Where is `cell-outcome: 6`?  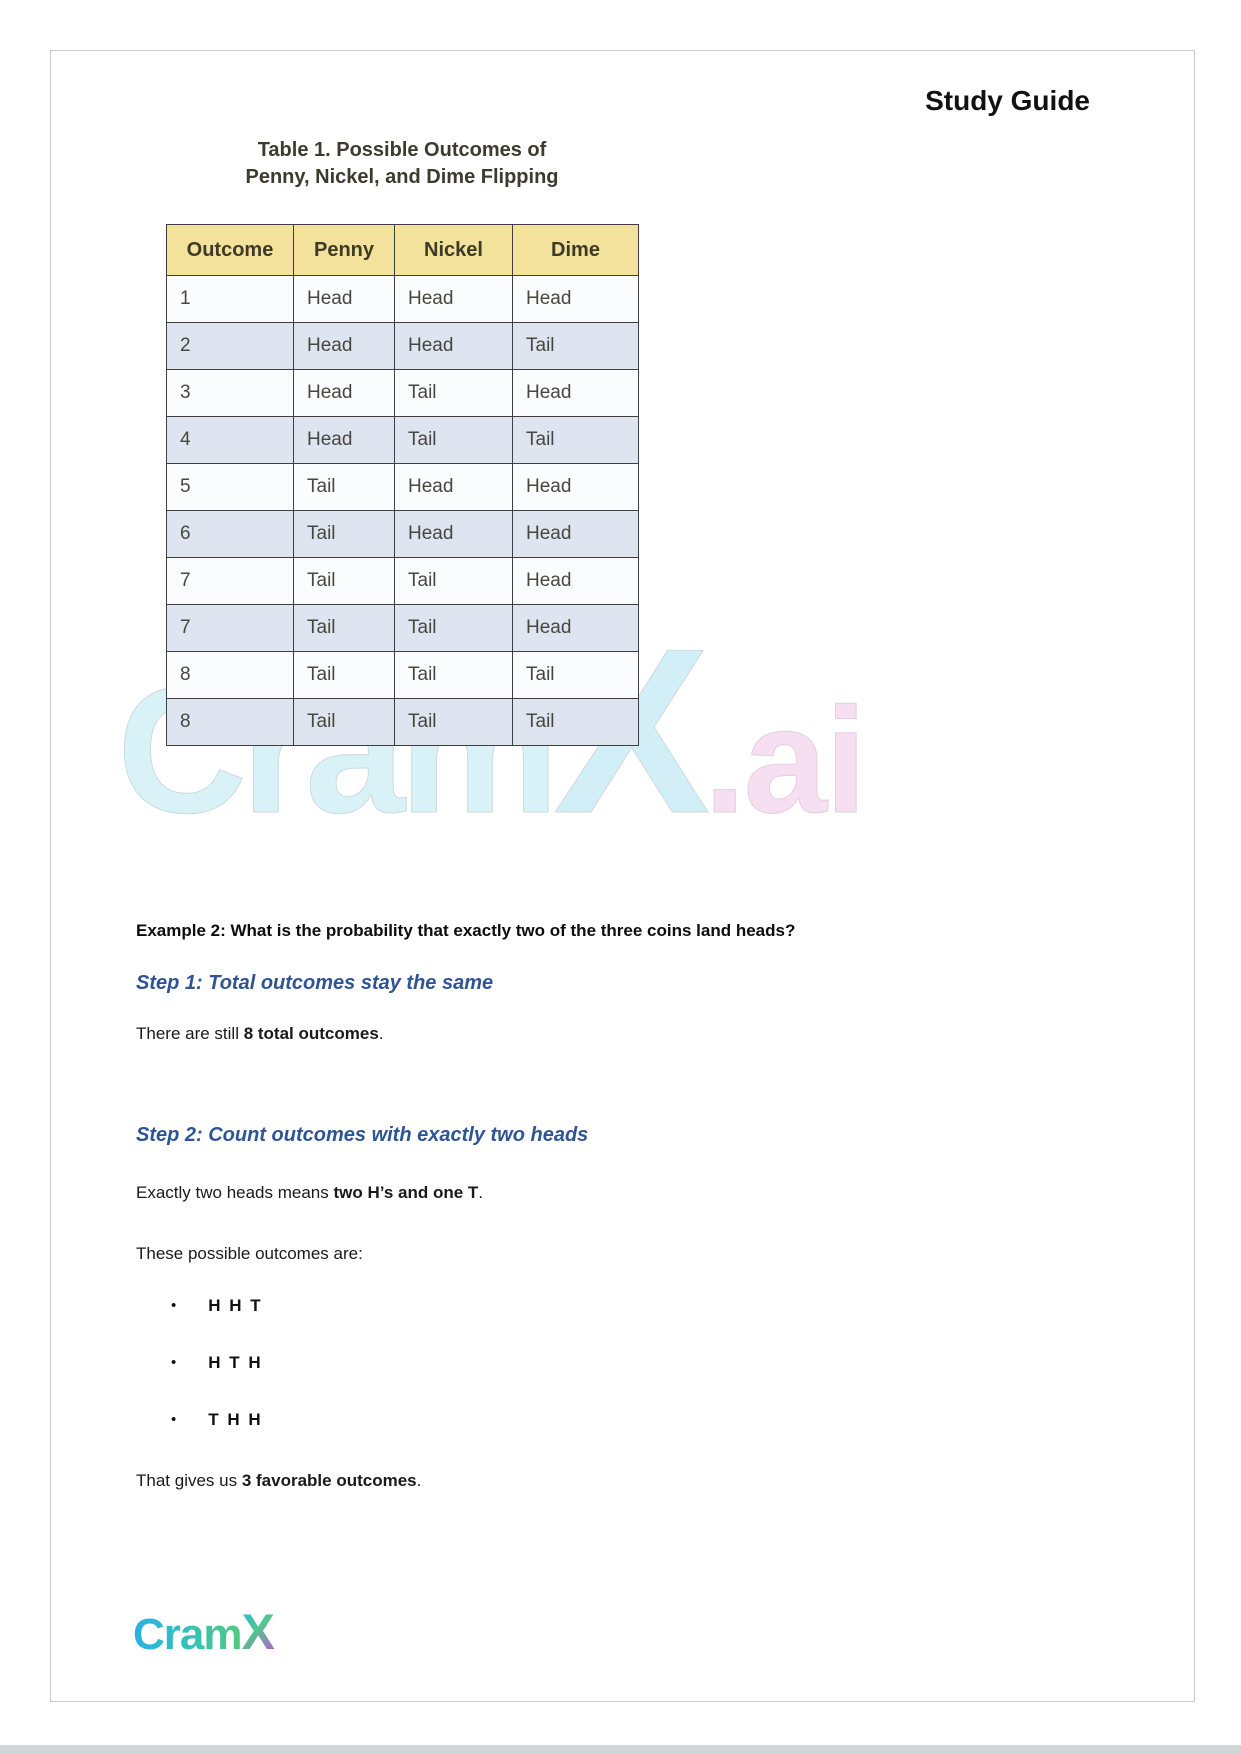
cell-outcome: 6 is located at coordinates (230, 534).